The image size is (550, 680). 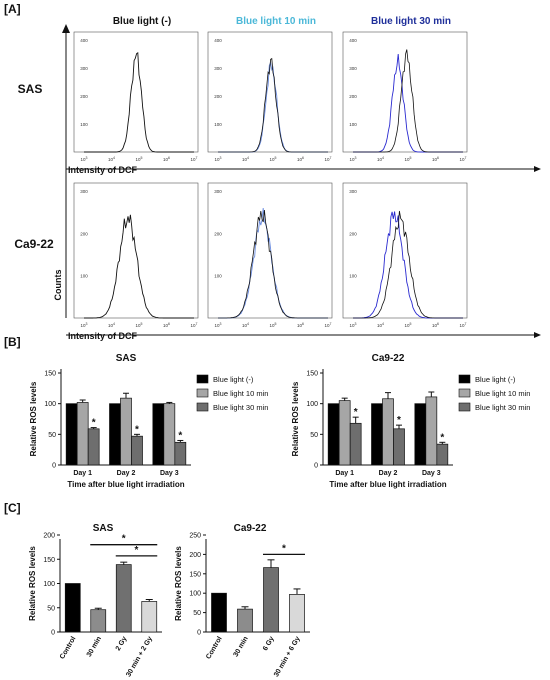 I want to click on x-tick-ca922-col3-3: 106, so click(x=435, y=325).